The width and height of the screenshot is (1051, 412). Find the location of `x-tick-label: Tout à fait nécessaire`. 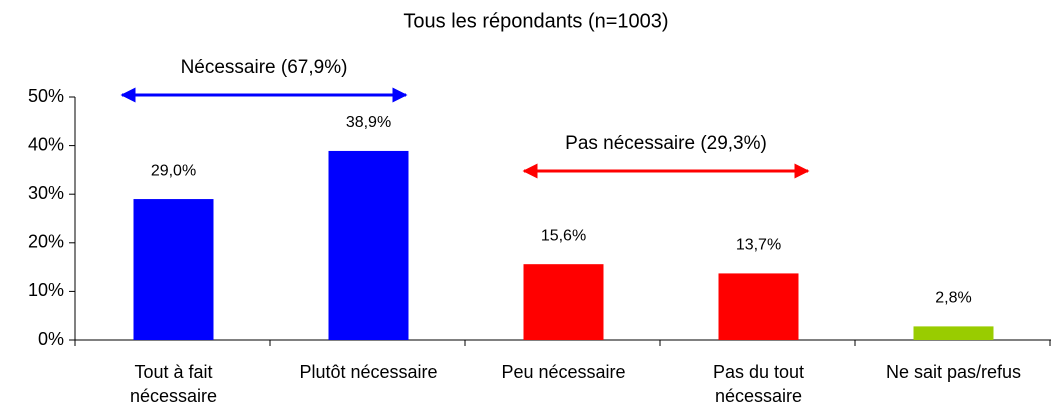

x-tick-label: Tout à fait nécessaire is located at coordinates (173, 384).